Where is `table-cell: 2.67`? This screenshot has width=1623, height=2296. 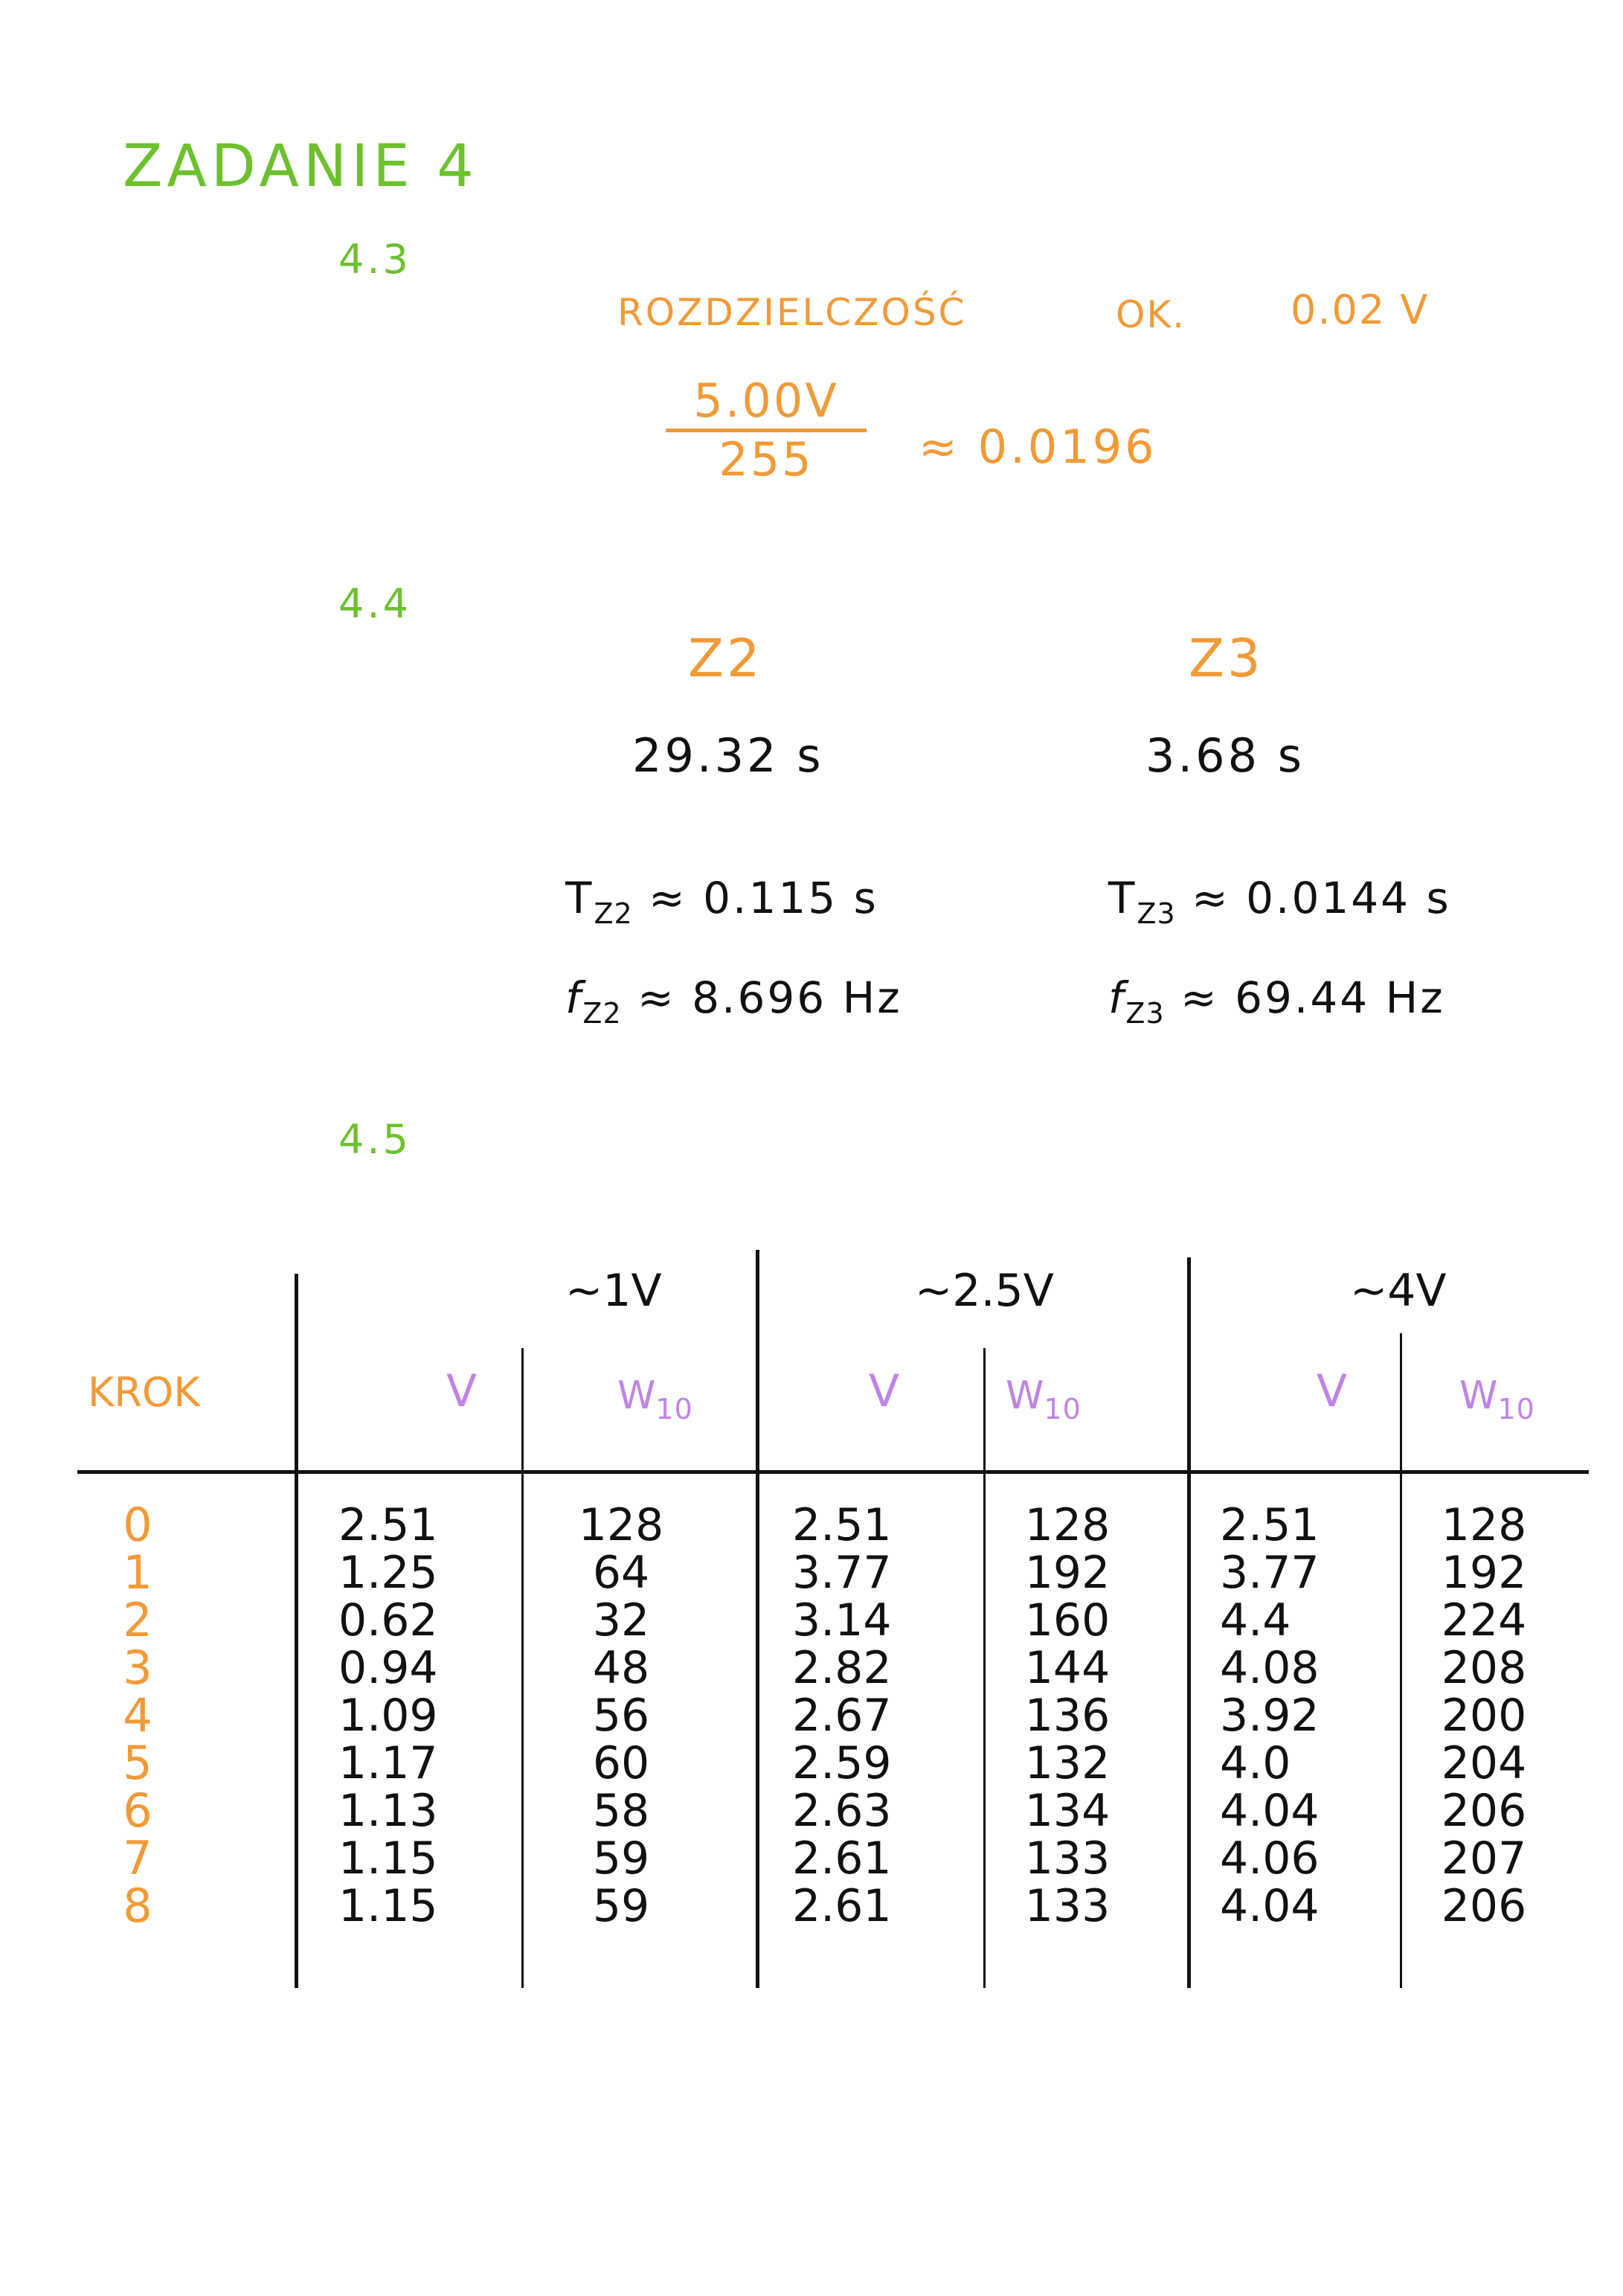
table-cell: 2.67 is located at coordinates (842, 1716).